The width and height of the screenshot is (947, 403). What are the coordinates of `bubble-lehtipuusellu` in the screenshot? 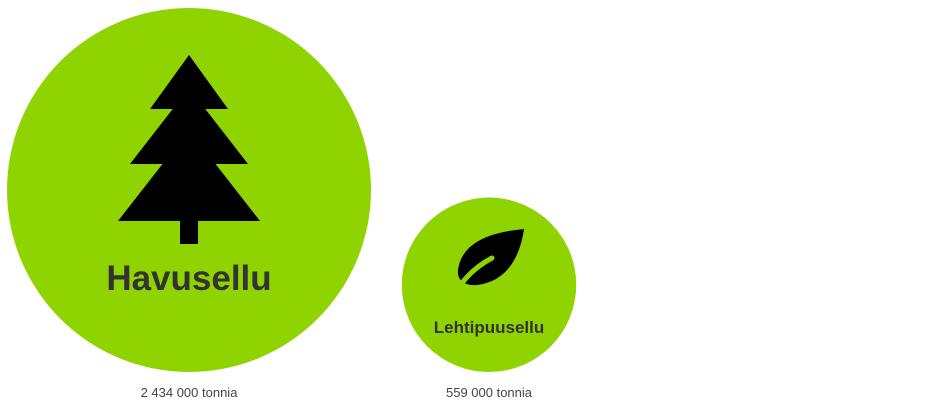 It's located at (489, 284).